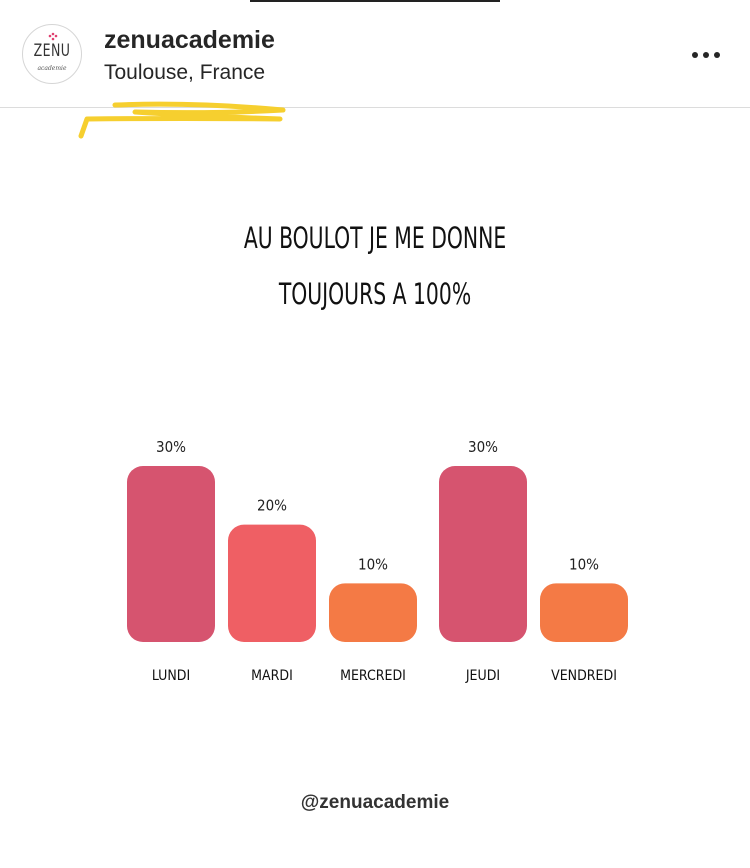  I want to click on category-label-mardi: MARDI, so click(272, 676).